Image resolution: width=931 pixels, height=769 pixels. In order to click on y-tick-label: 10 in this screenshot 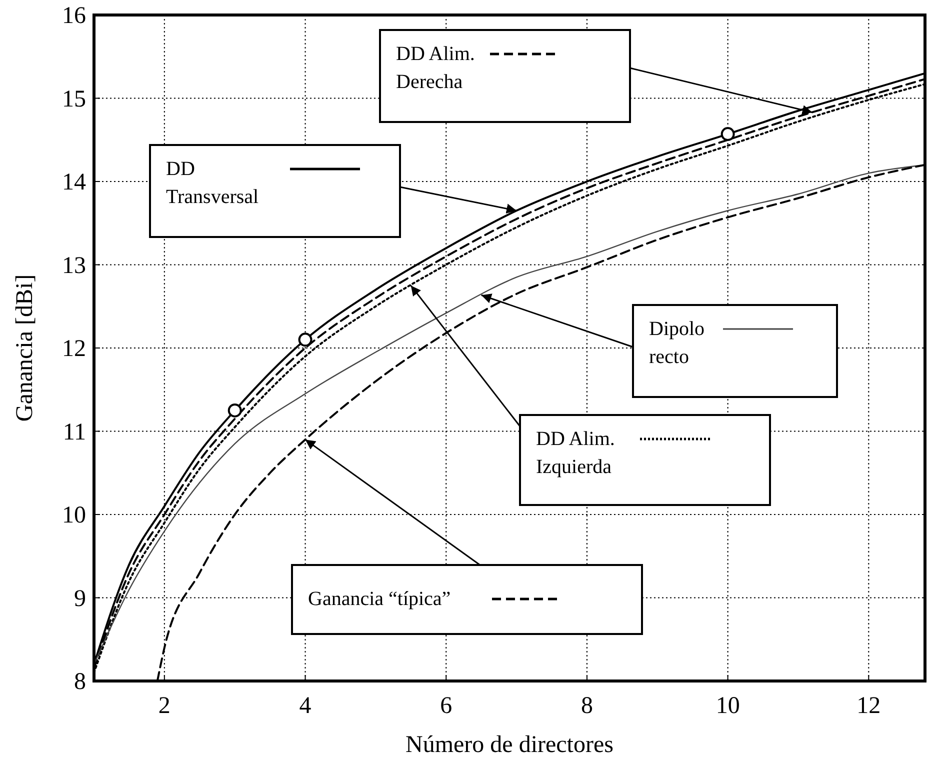, I will do `click(74, 515)`.